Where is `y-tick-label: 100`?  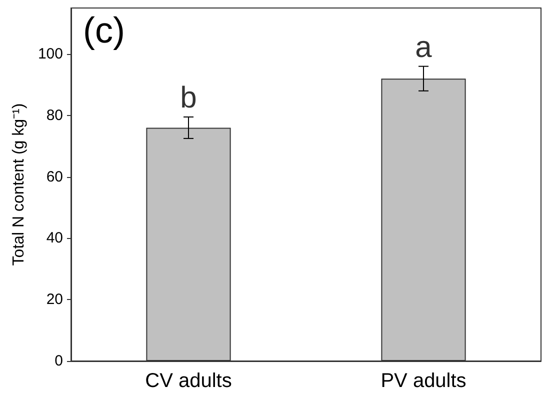
y-tick-label: 100 is located at coordinates (50, 54).